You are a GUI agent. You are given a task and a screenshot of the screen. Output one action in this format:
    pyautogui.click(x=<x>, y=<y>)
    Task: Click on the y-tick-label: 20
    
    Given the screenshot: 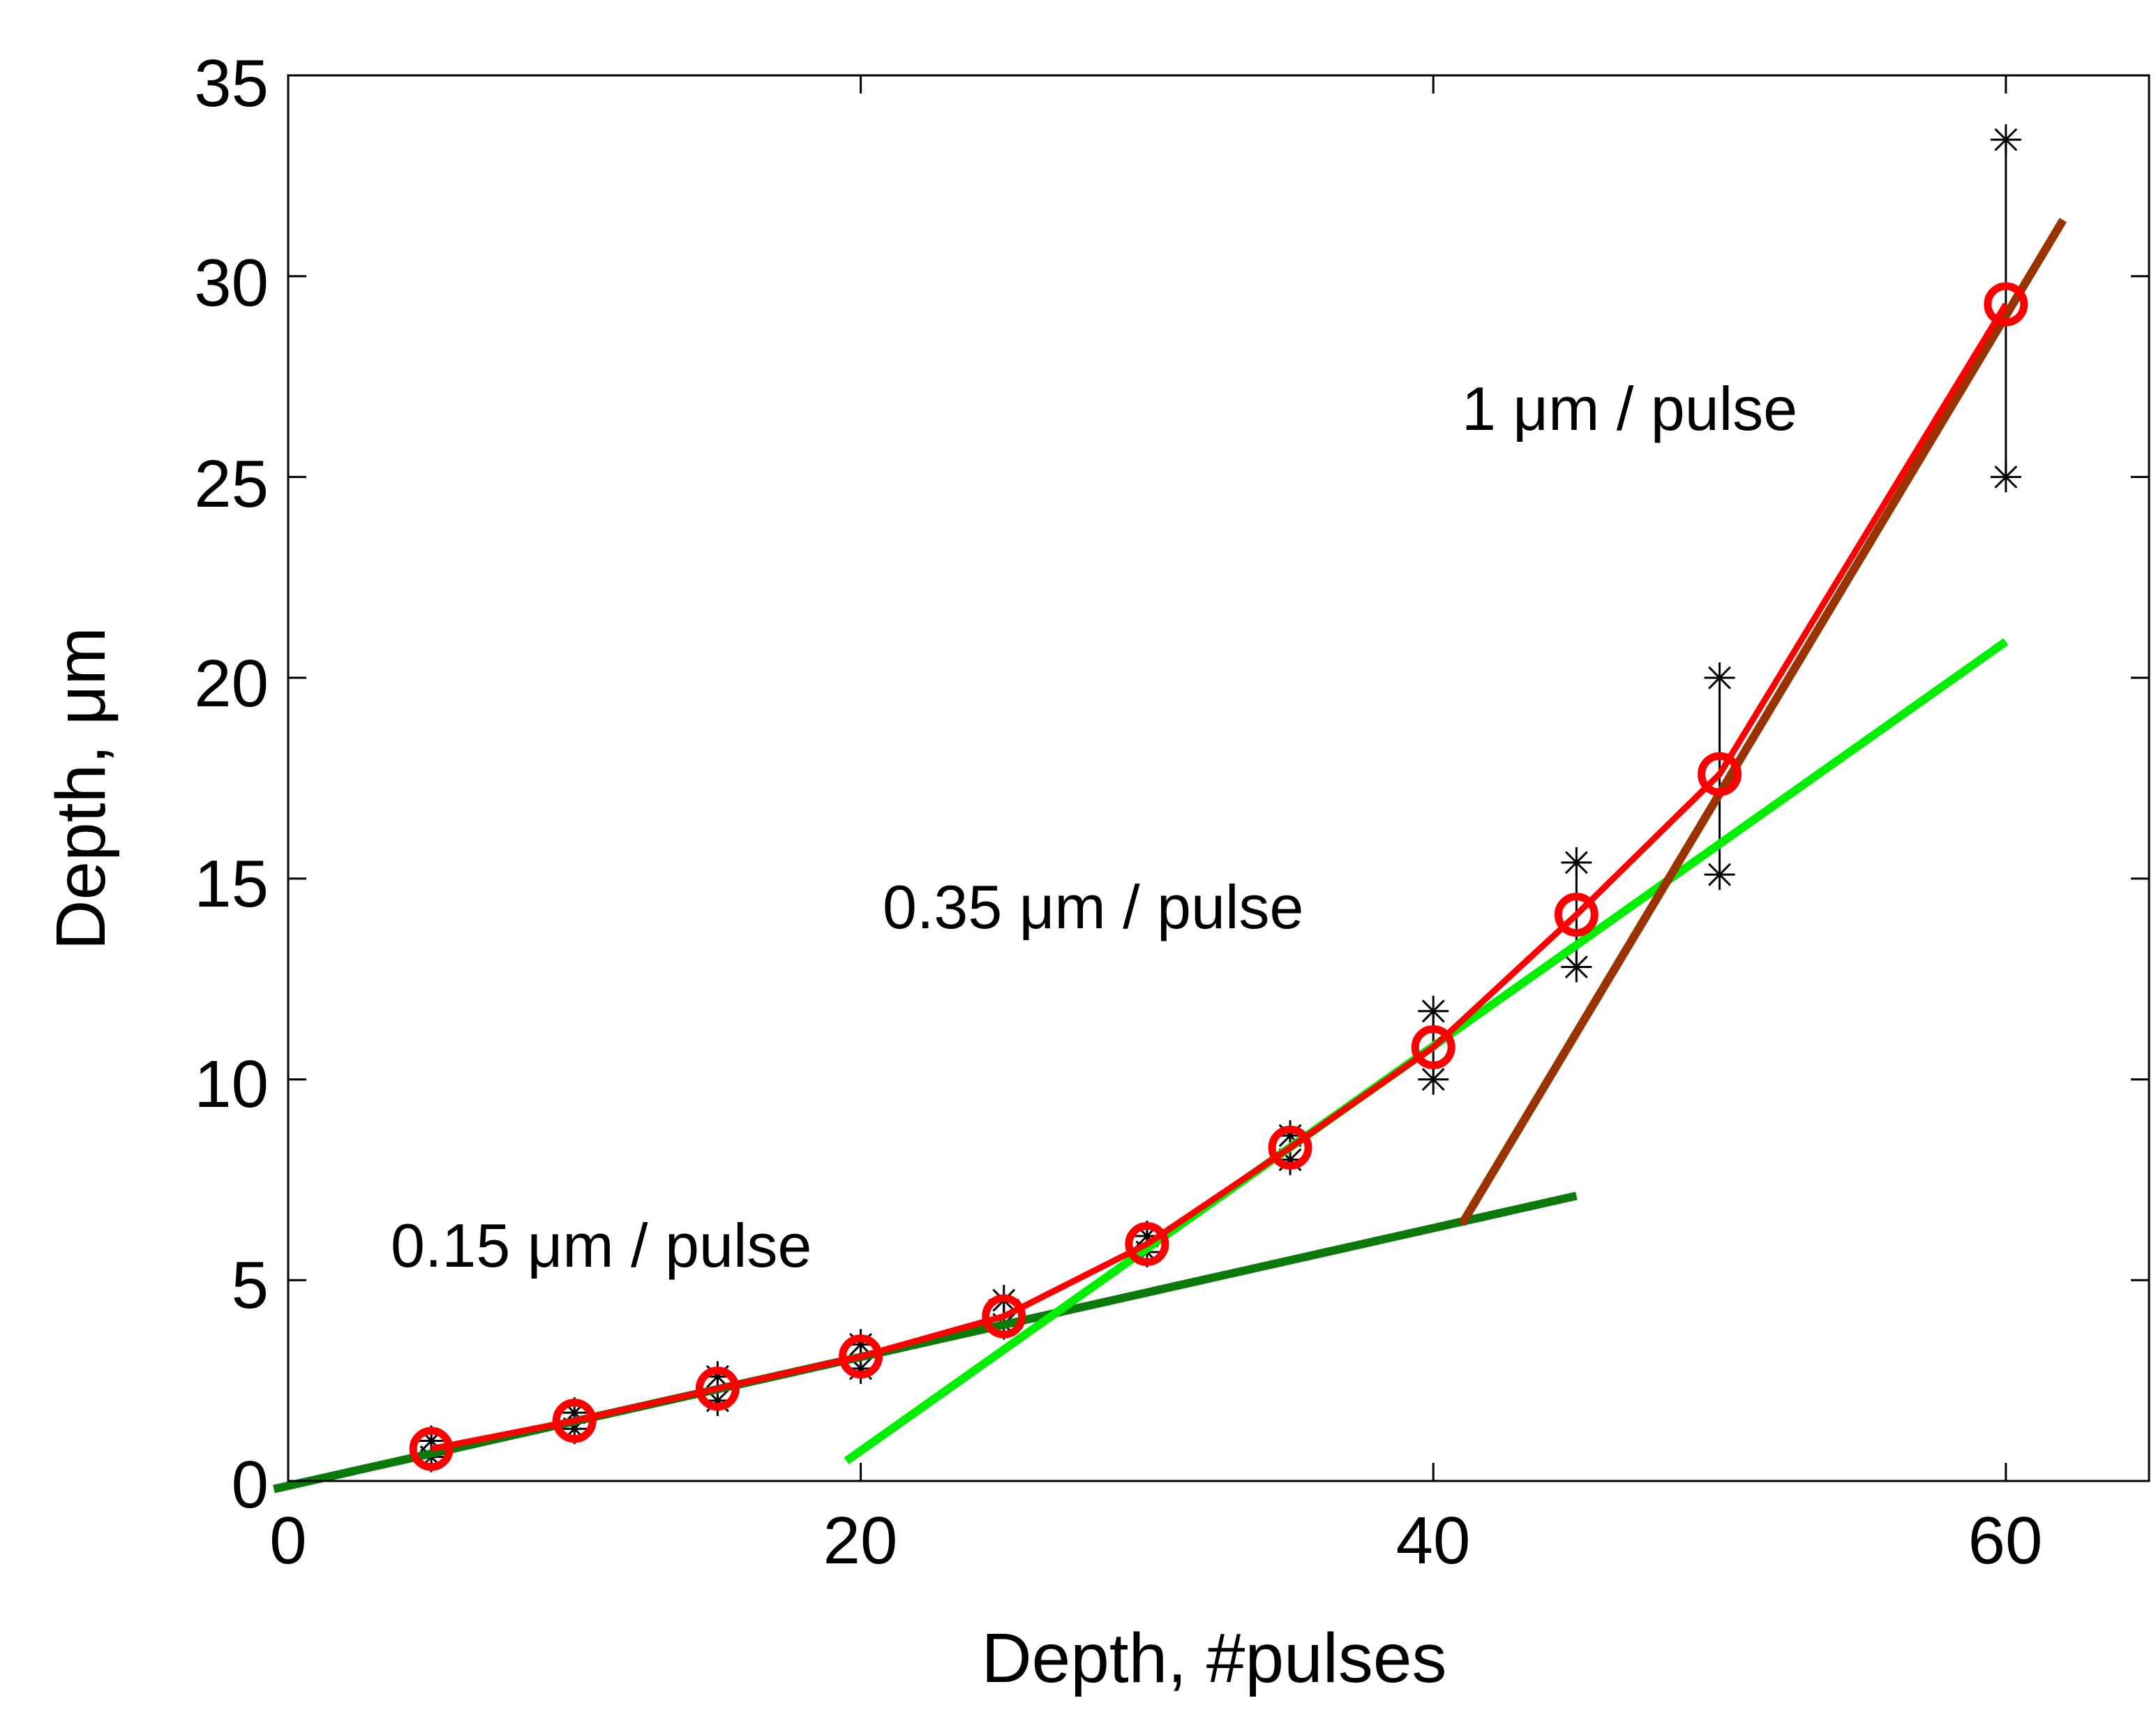 What is the action you would take?
    pyautogui.click(x=231, y=683)
    